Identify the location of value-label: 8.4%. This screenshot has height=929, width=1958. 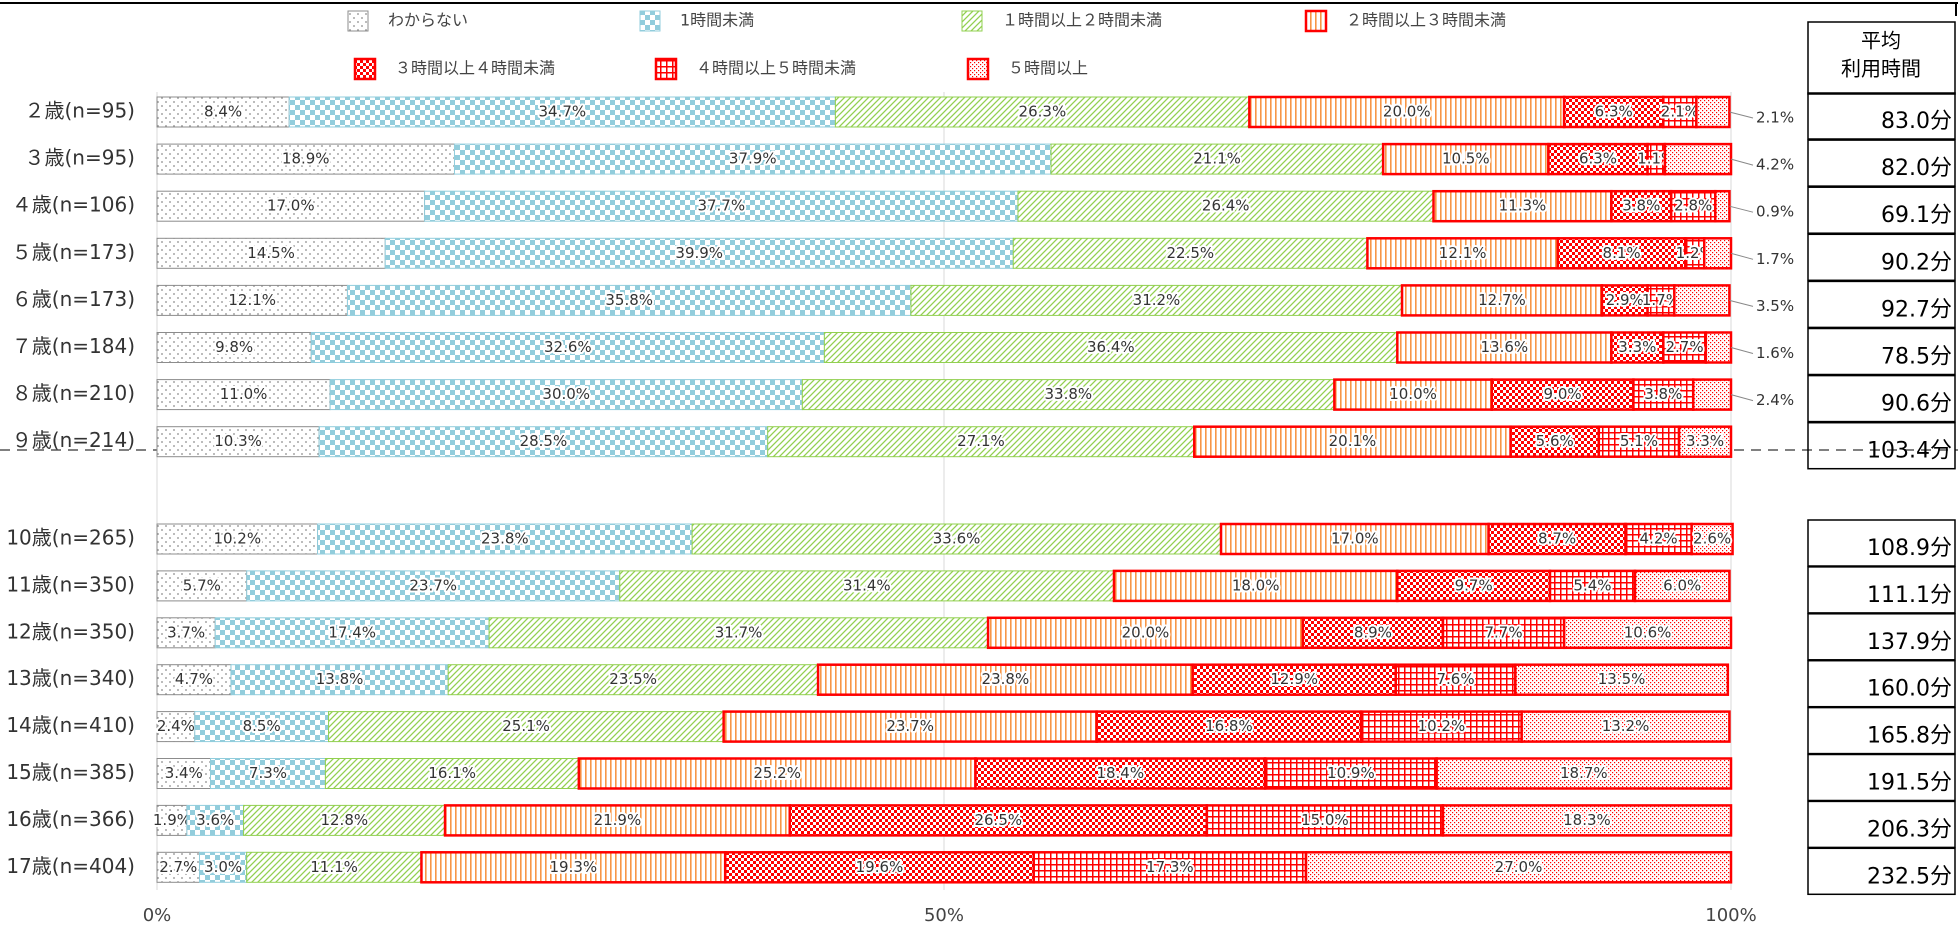
(223, 112).